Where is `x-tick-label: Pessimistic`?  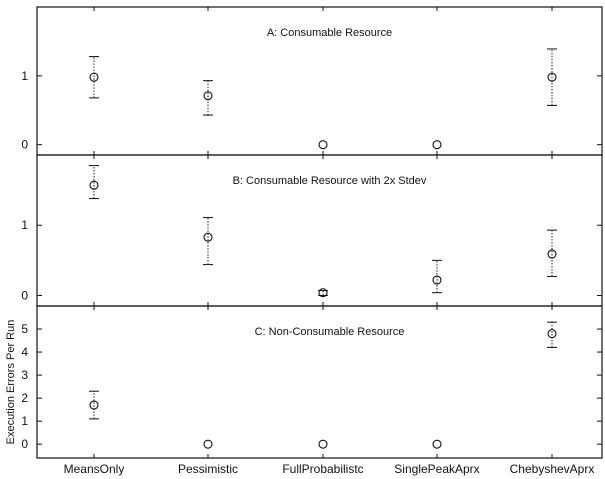 x-tick-label: Pessimistic is located at coordinates (208, 469).